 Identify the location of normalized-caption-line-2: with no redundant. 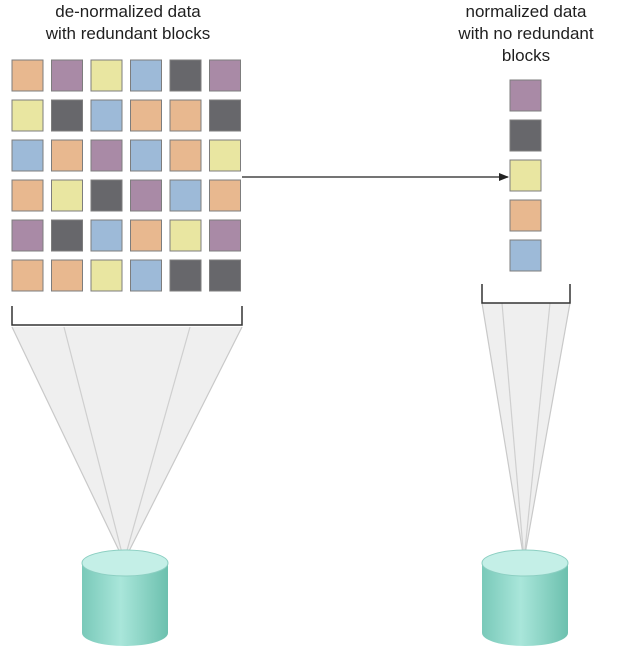
(526, 33).